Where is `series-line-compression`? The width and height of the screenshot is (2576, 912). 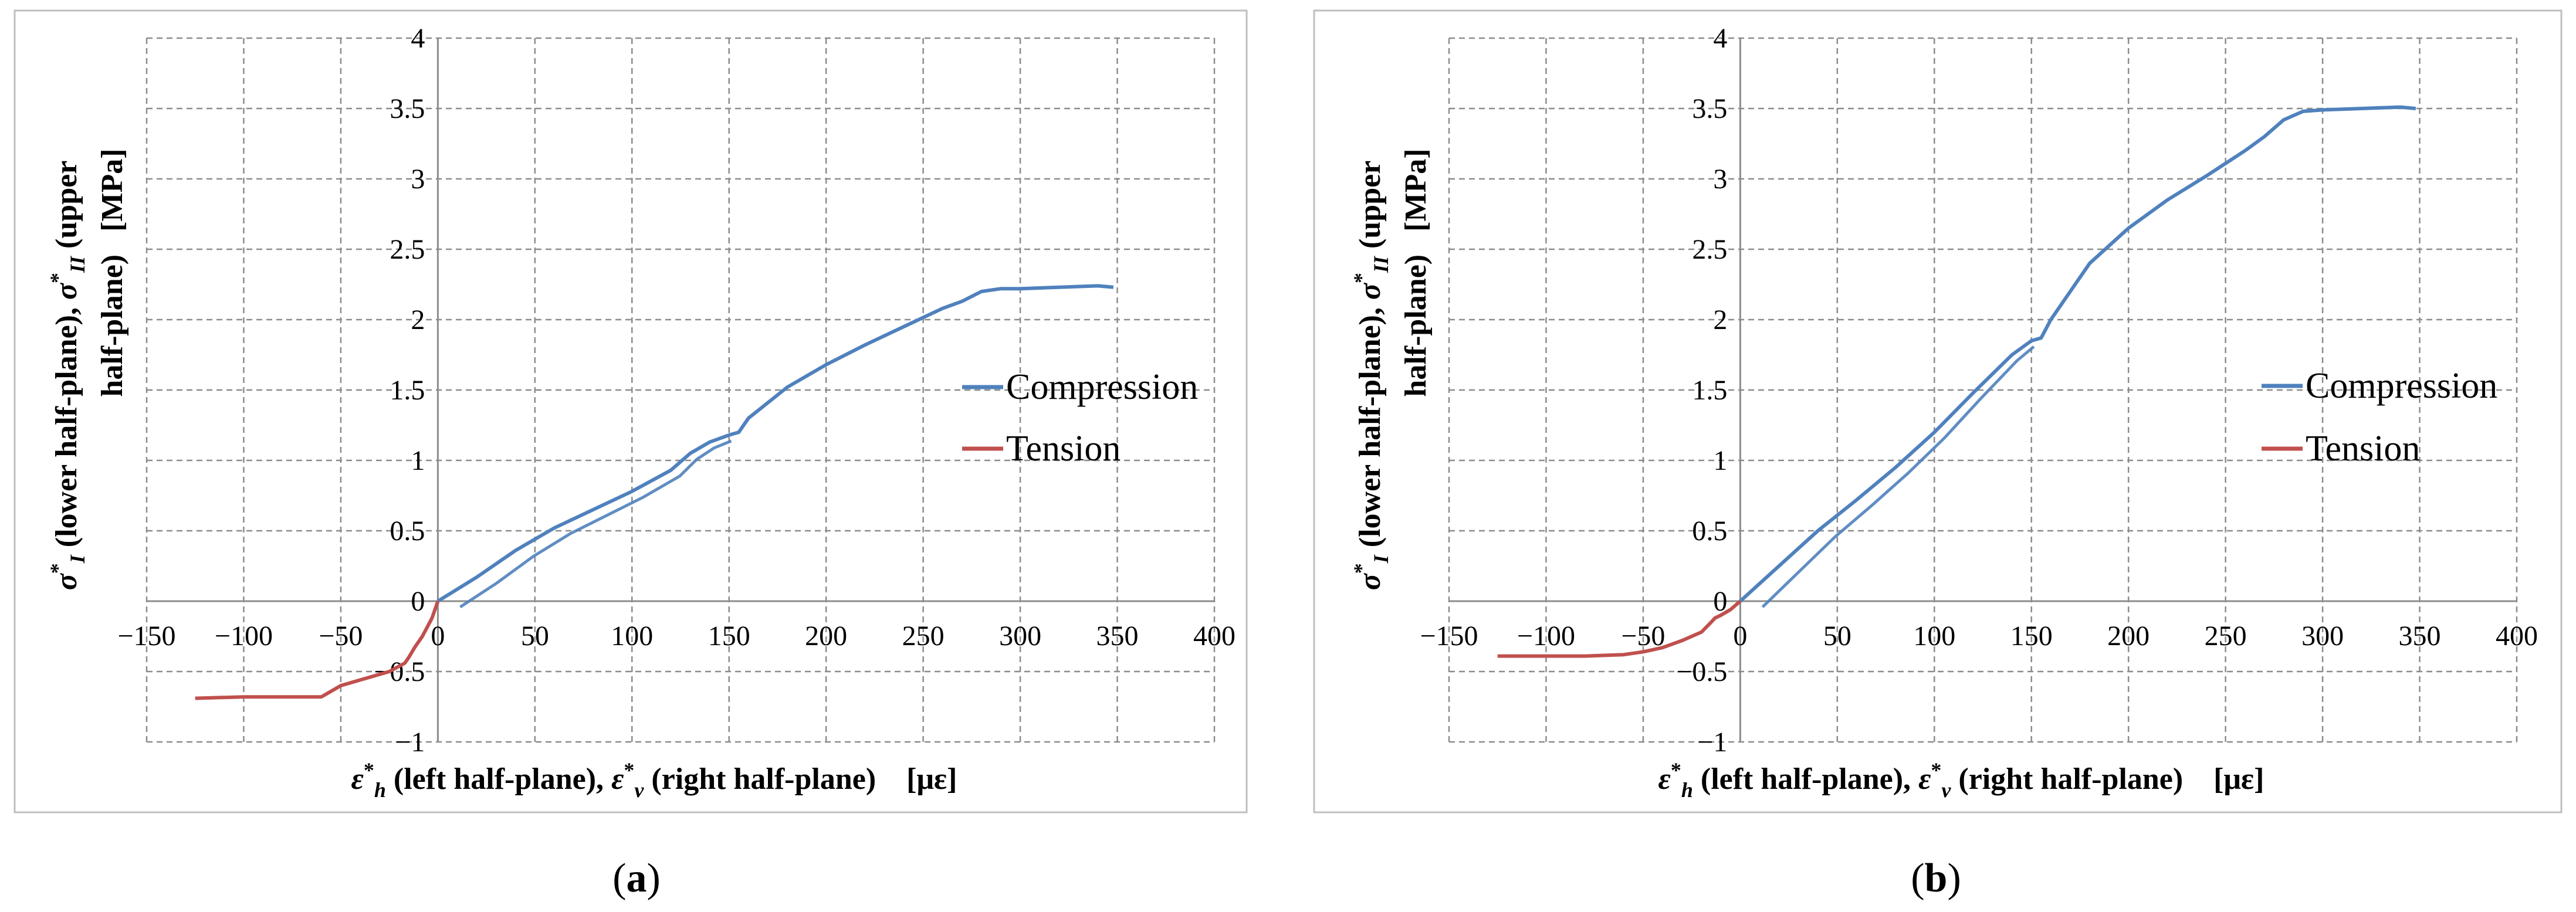
series-line-compression is located at coordinates (775, 444).